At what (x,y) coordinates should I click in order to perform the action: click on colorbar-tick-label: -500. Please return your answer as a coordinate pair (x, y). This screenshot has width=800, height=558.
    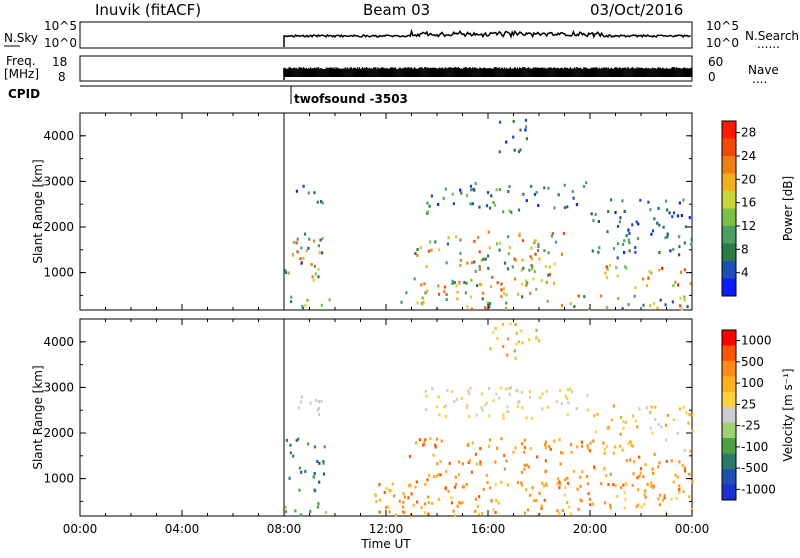
    Looking at the image, I should click on (754, 468).